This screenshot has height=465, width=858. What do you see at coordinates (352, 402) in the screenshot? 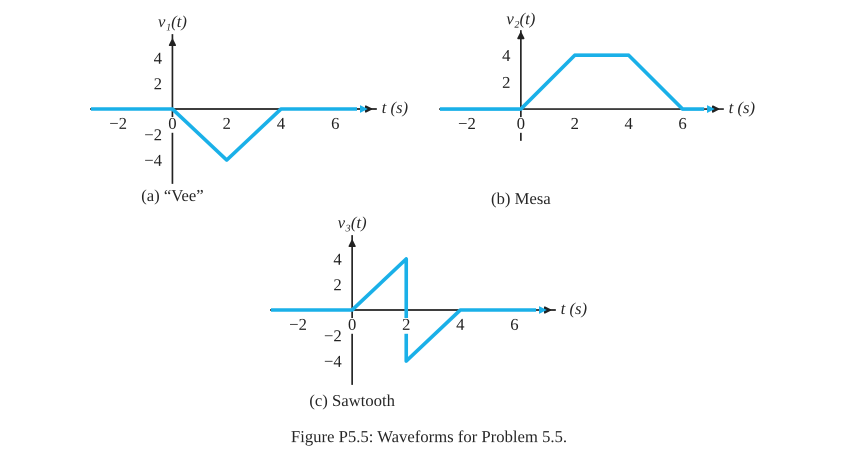
I see `text: (c) Sawtooth` at bounding box center [352, 402].